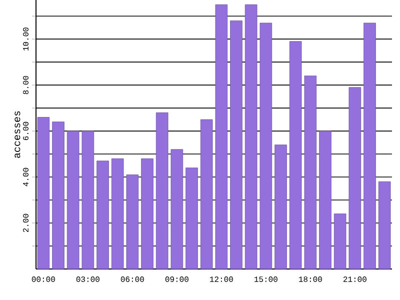 The width and height of the screenshot is (400, 300). What do you see at coordinates (17, 134) in the screenshot?
I see `y-axis-title: accesses` at bounding box center [17, 134].